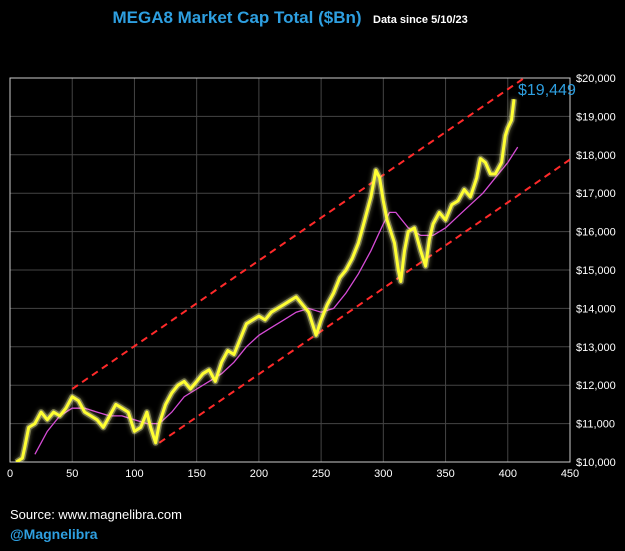 The width and height of the screenshot is (625, 551). Describe the element at coordinates (54, 534) in the screenshot. I see `twitter-handle: @Magnelibra` at that location.